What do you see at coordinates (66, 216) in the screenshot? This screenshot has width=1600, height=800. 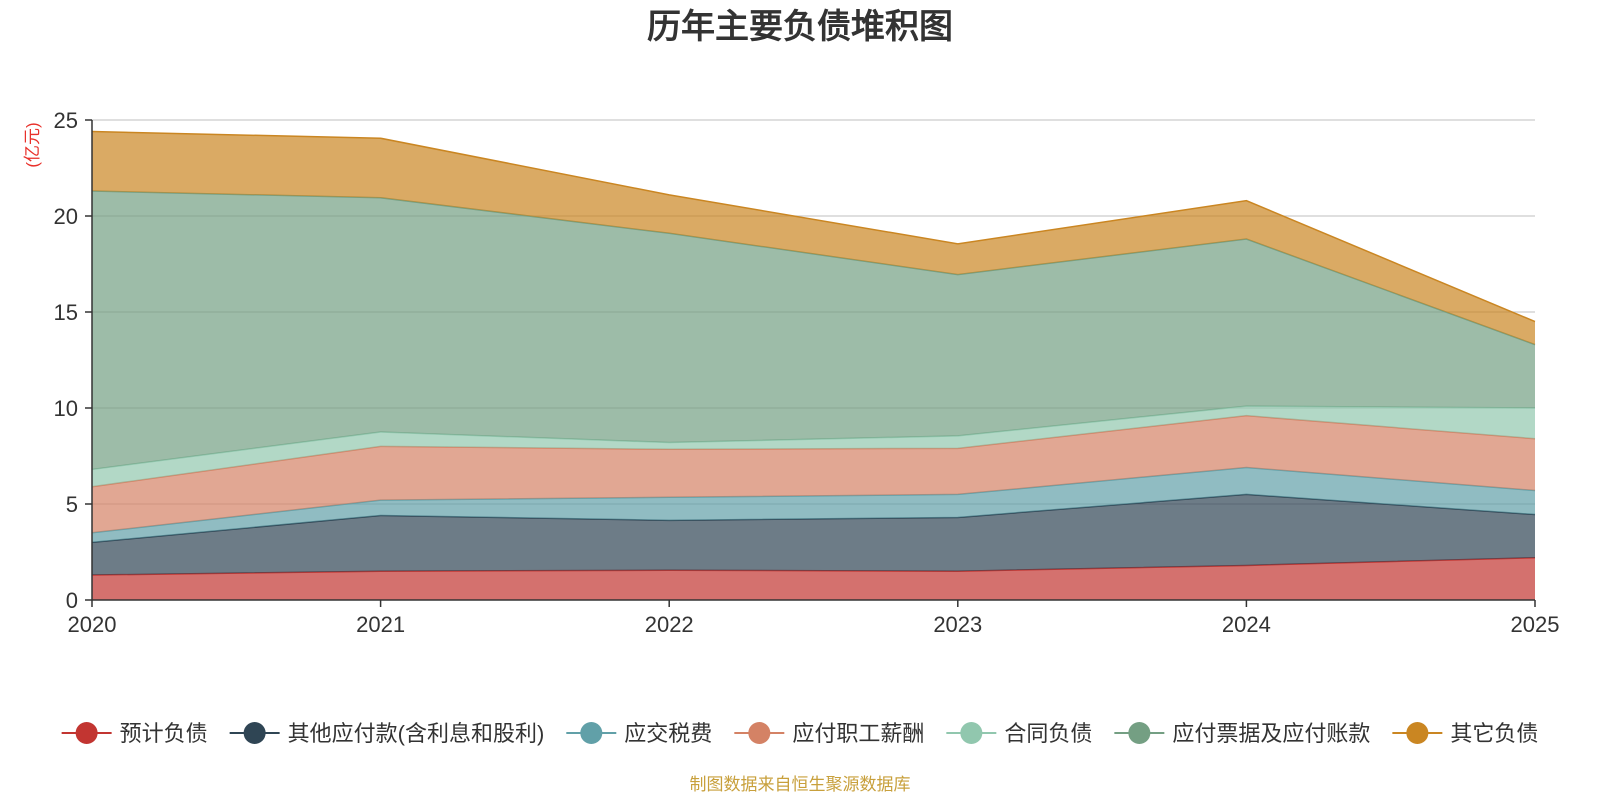 I see `y-tick-label-20: 20` at bounding box center [66, 216].